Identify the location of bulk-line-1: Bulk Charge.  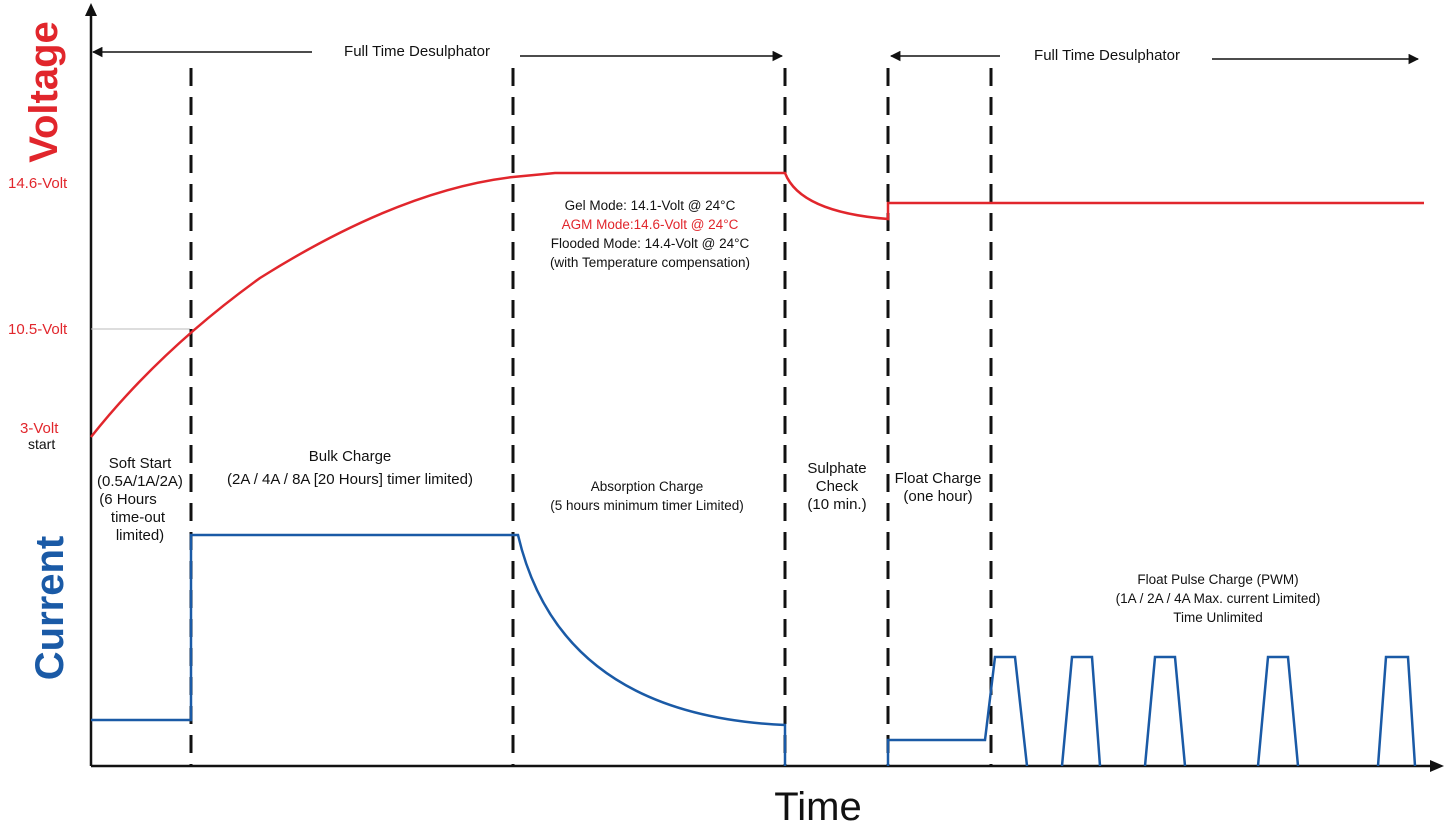
(350, 456).